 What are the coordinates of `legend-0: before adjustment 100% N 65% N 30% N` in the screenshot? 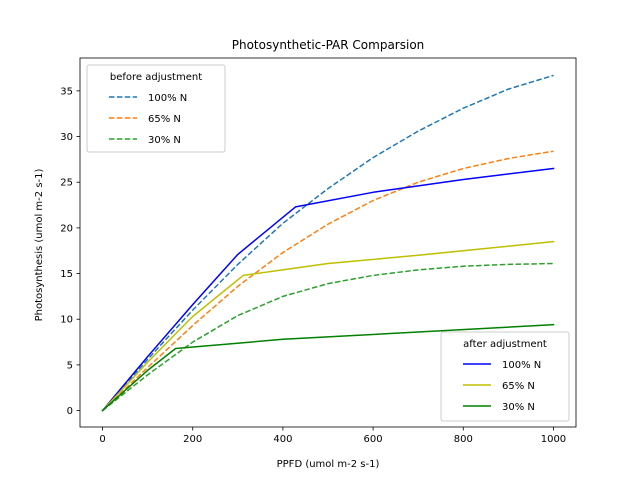 It's located at (156, 108).